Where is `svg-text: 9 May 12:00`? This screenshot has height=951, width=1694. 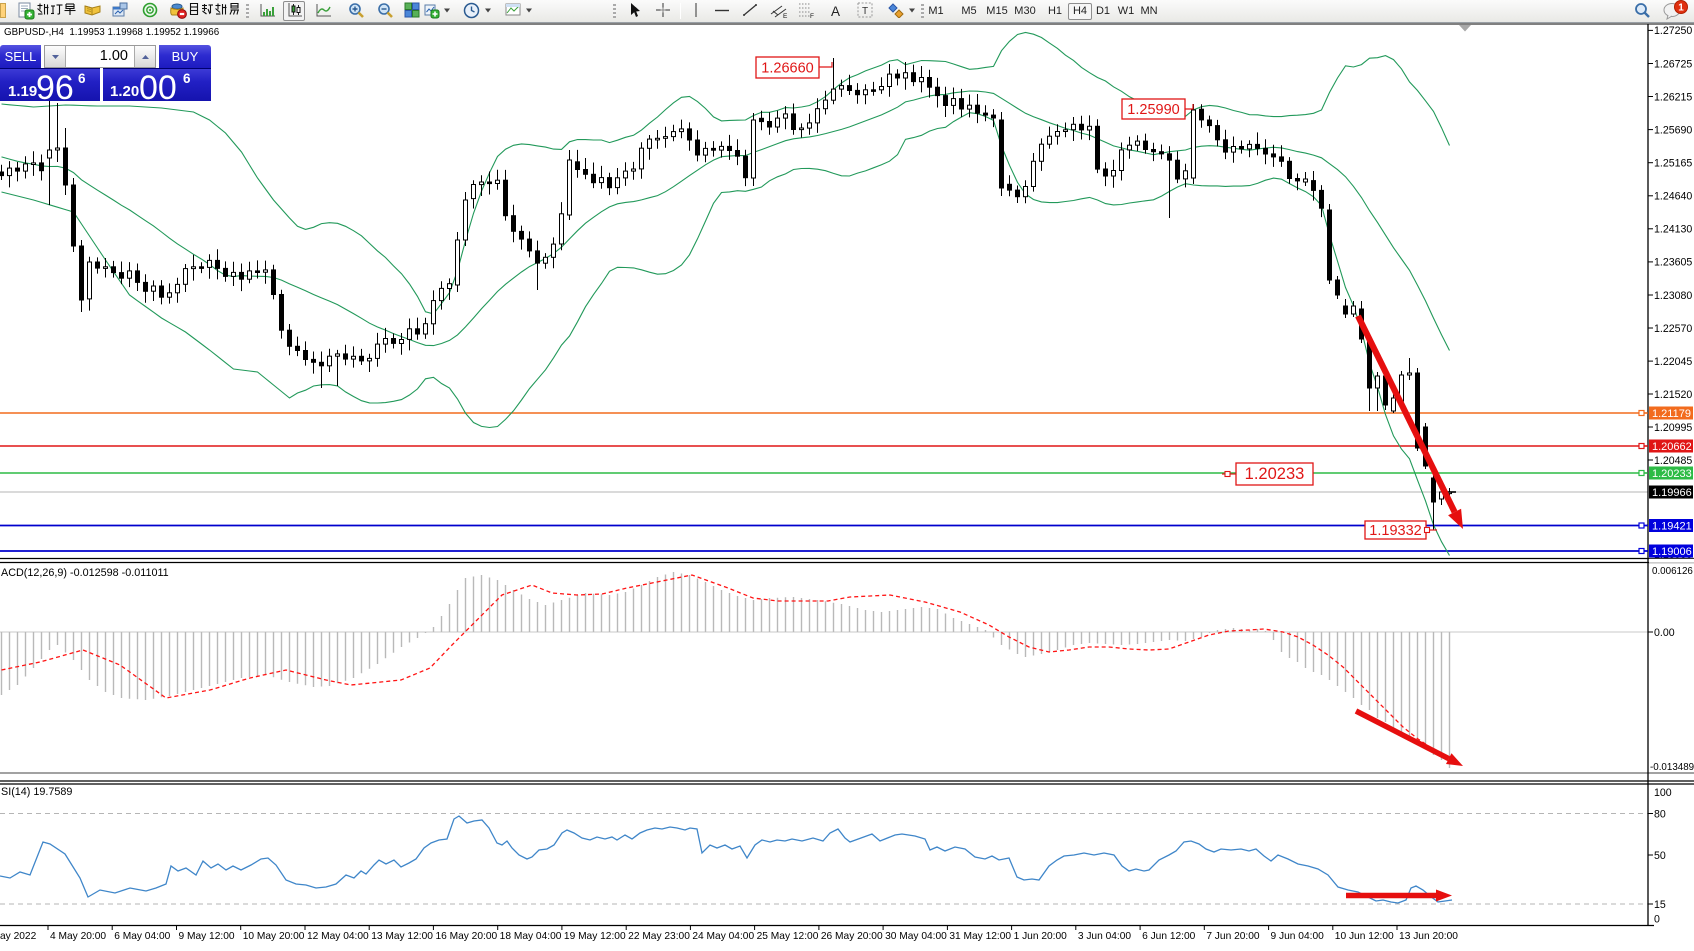 svg-text: 9 May 12:00 is located at coordinates (206, 936).